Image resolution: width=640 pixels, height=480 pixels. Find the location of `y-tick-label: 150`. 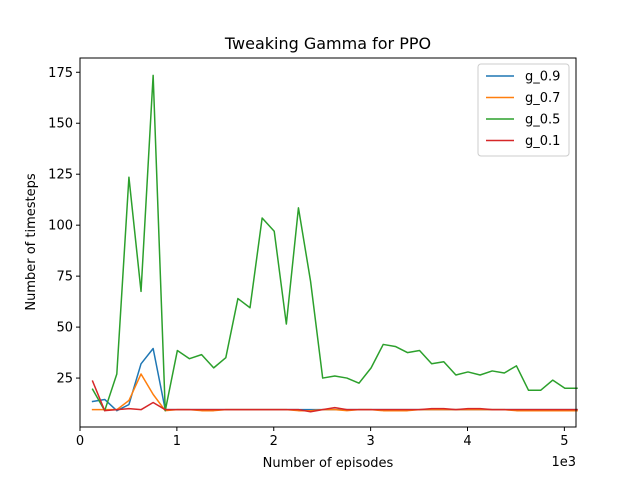

y-tick-label: 150 is located at coordinates (60, 124).